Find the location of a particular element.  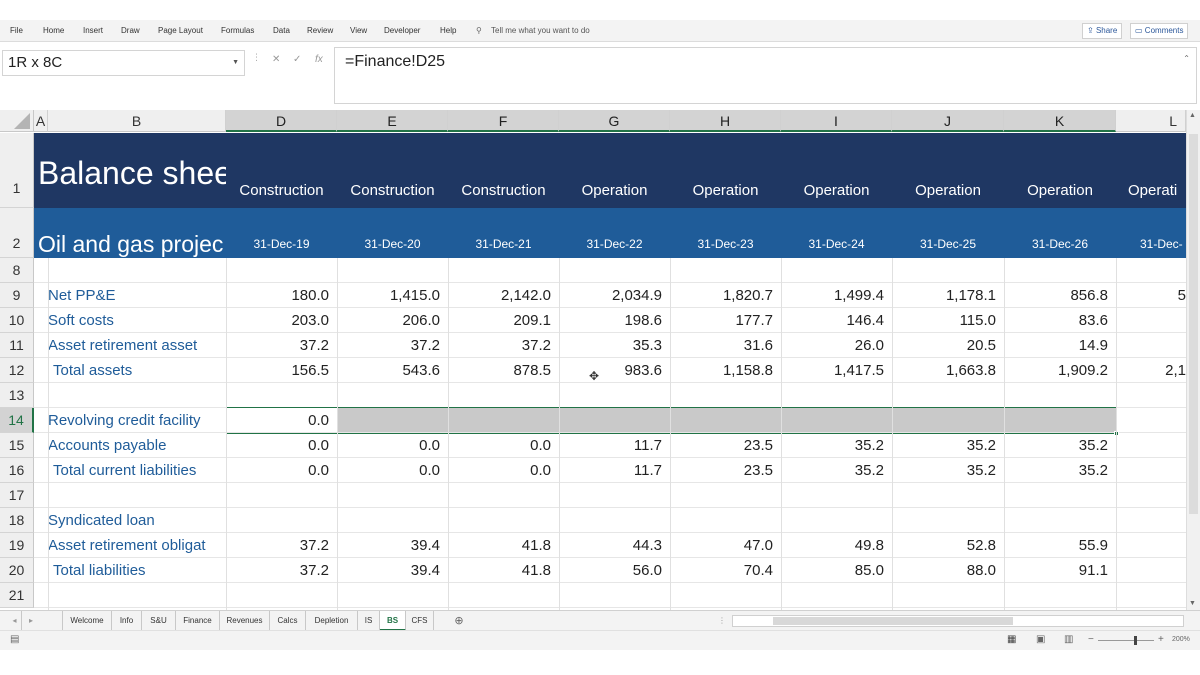

formula-input: =Finance!D25 ⌃ is located at coordinates (765, 75).